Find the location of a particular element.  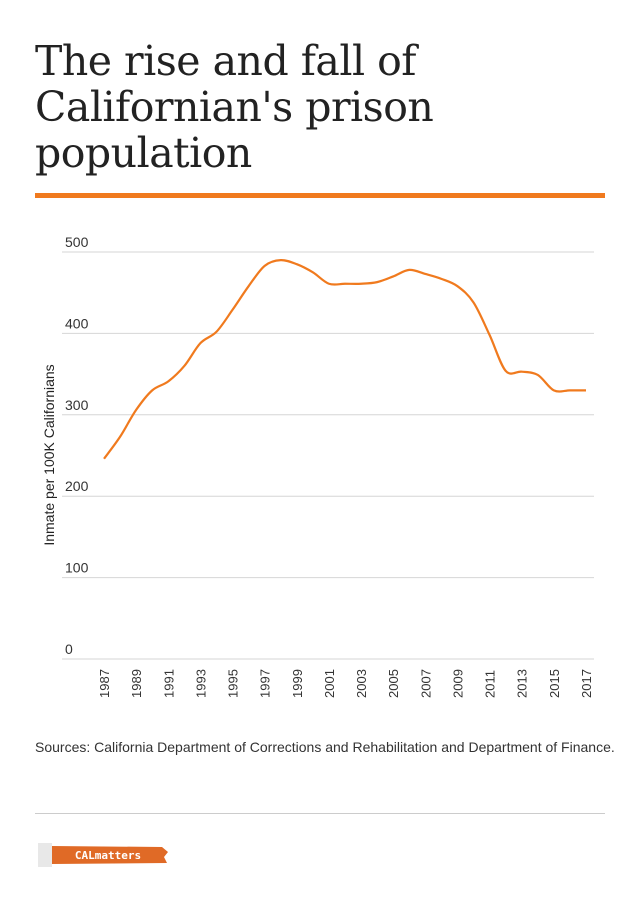

y-tick-label: 400 is located at coordinates (77, 323).